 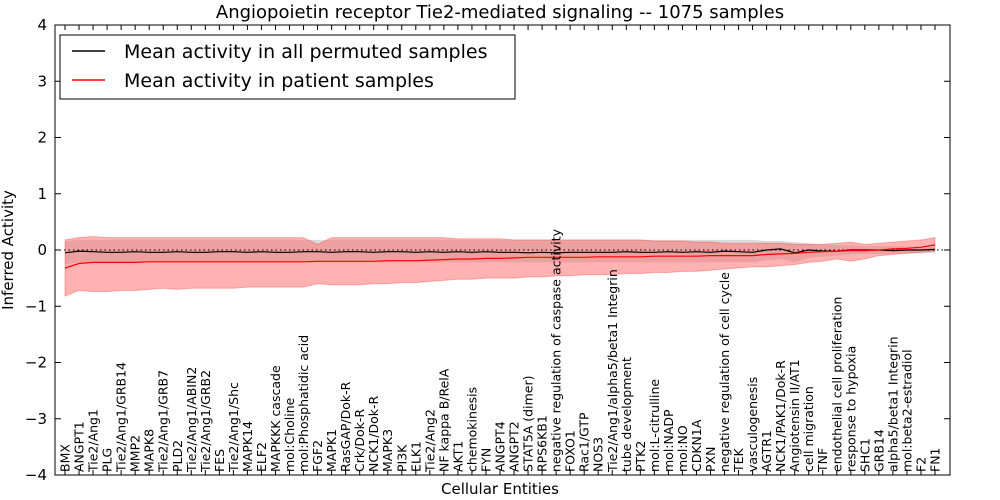 I want to click on x-category-label: FGF2, so click(x=317, y=456).